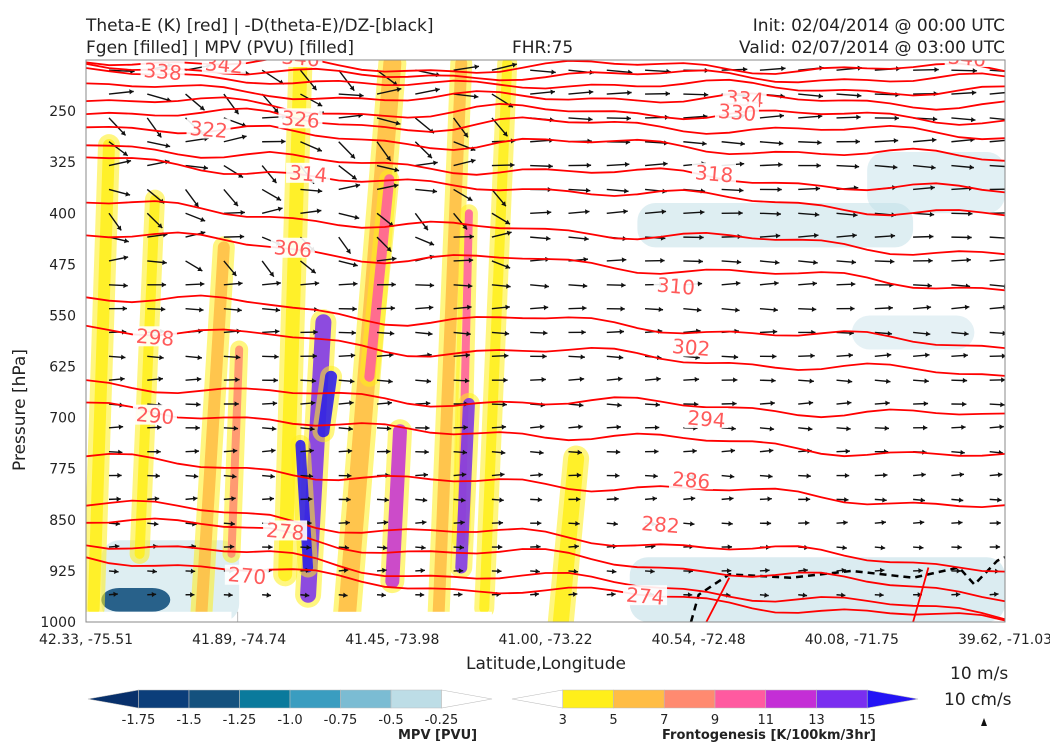 This screenshot has width=1050, height=750. I want to click on init-time: Init: 02/04/2014 @ 00:00 UTC, so click(878, 26).